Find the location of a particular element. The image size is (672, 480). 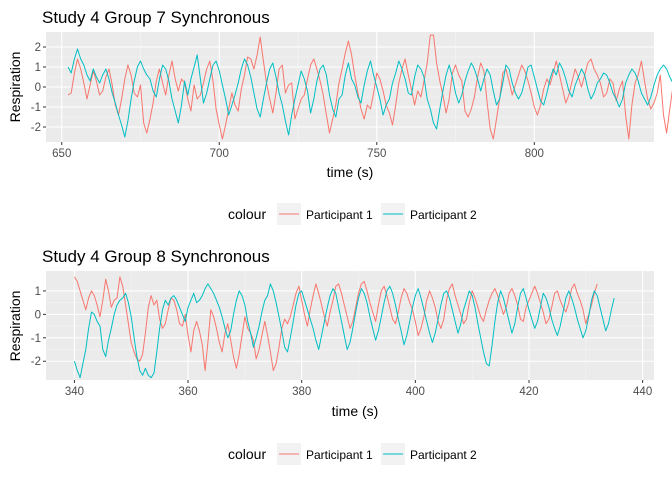

x-tick-label: 340 is located at coordinates (74, 392).